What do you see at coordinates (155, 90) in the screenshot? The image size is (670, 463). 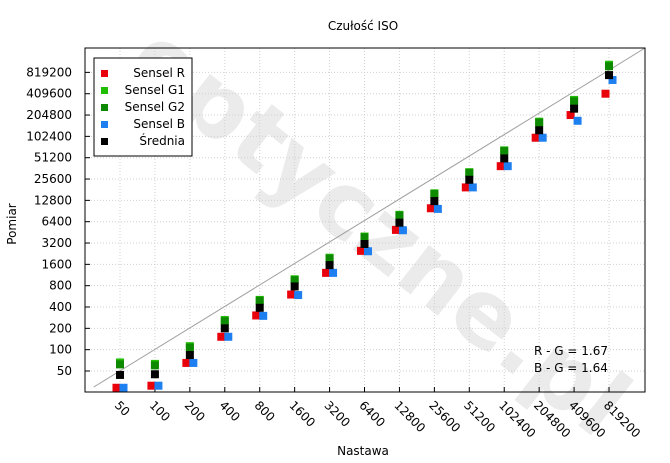 I see `legend-label: Sensel G1` at bounding box center [155, 90].